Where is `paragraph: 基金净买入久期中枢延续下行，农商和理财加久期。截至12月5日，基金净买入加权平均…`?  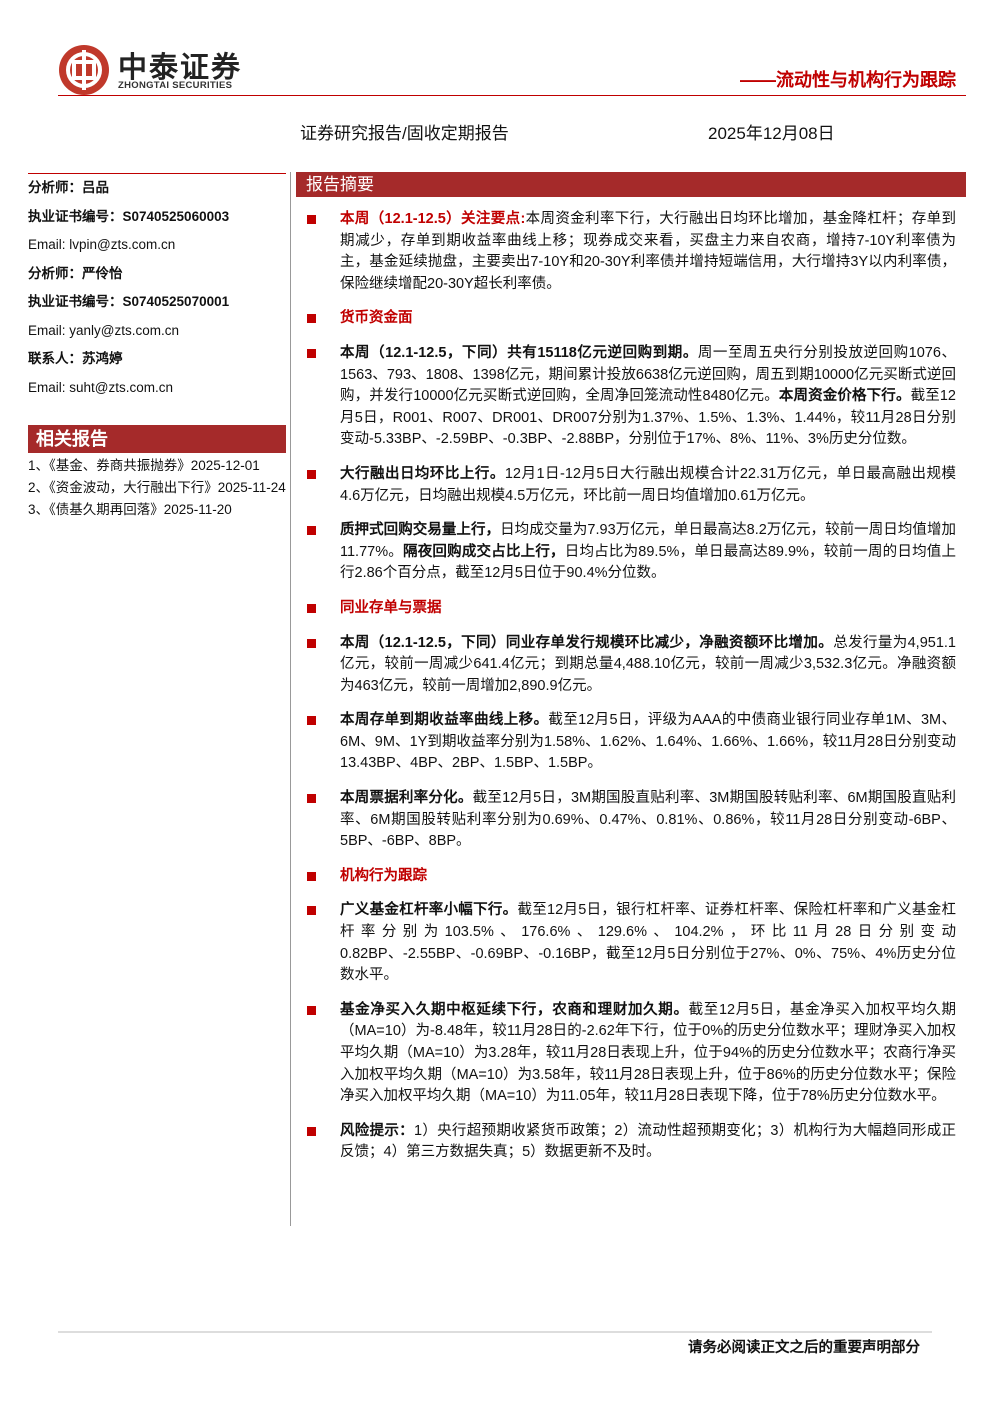
paragraph: 基金净买入久期中枢延续下行，农商和理财加久期。截至12月5日，基金净买入加权平均… is located at coordinates (630, 1054).